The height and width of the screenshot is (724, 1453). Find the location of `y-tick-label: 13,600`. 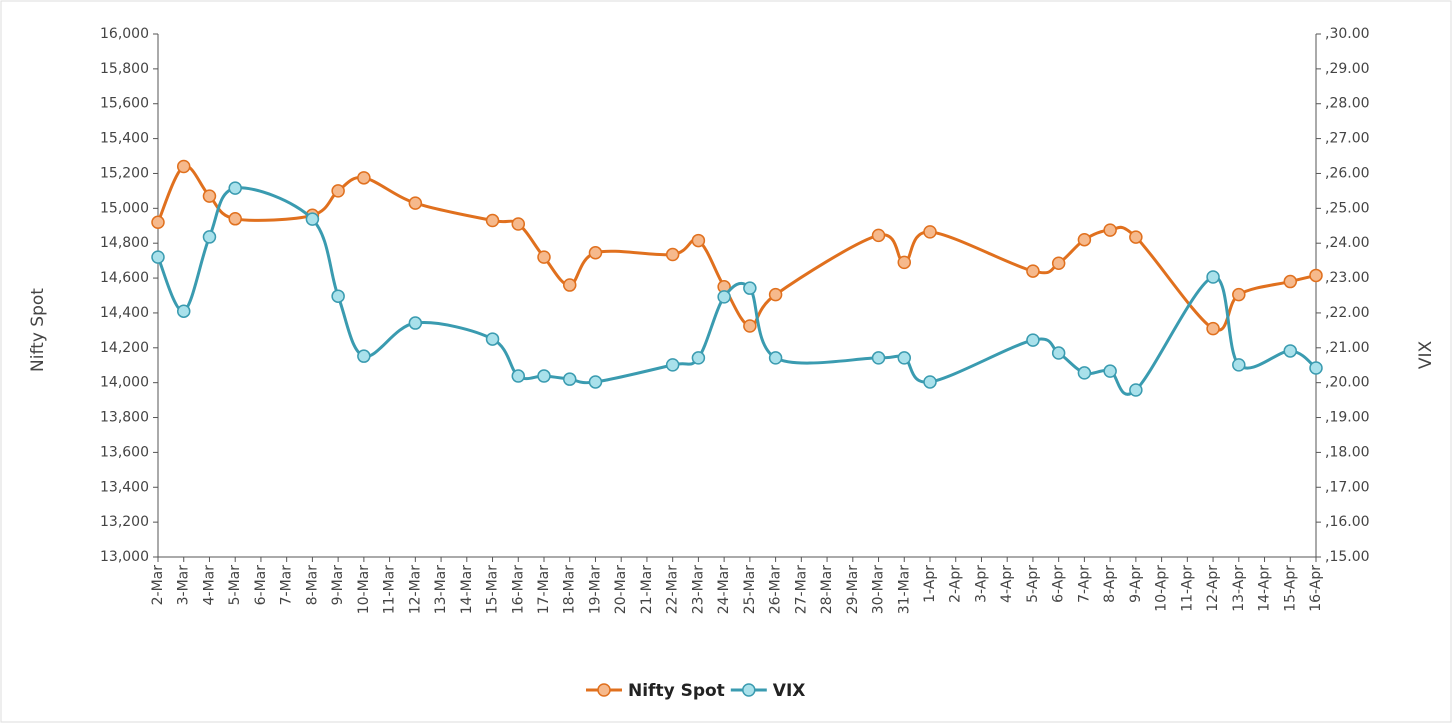

y-tick-label: 13,600 is located at coordinates (124, 452).